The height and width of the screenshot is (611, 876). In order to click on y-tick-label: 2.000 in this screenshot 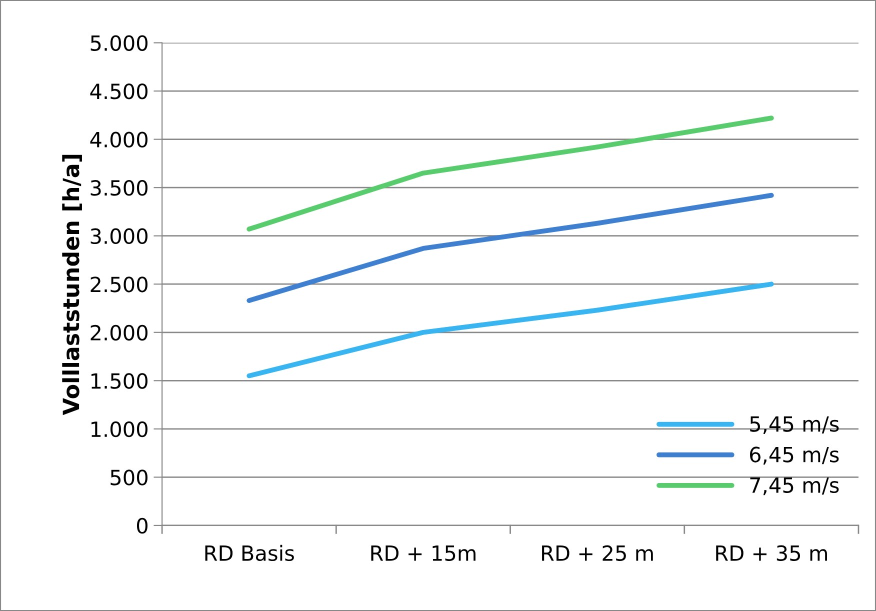, I will do `click(119, 332)`.